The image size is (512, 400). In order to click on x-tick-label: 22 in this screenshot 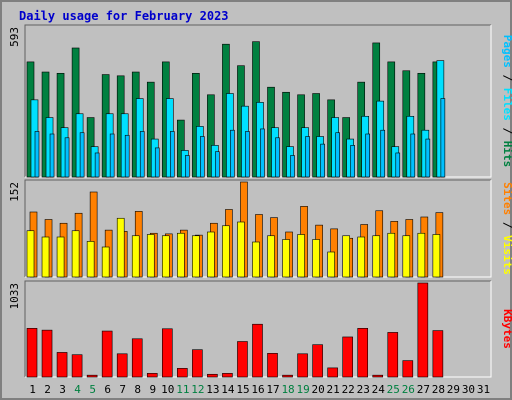, I will do `click(348, 389)`.